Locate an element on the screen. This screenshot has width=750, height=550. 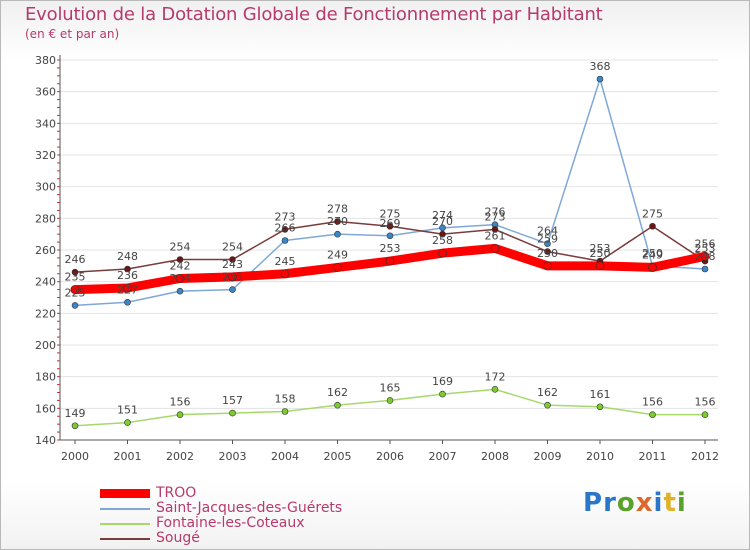
data-label-troo: 243 is located at coordinates (232, 264).